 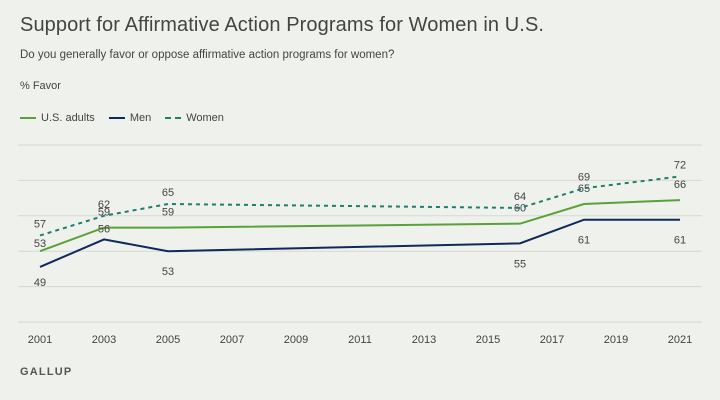 I want to click on legend-swatch-men, so click(x=116, y=118).